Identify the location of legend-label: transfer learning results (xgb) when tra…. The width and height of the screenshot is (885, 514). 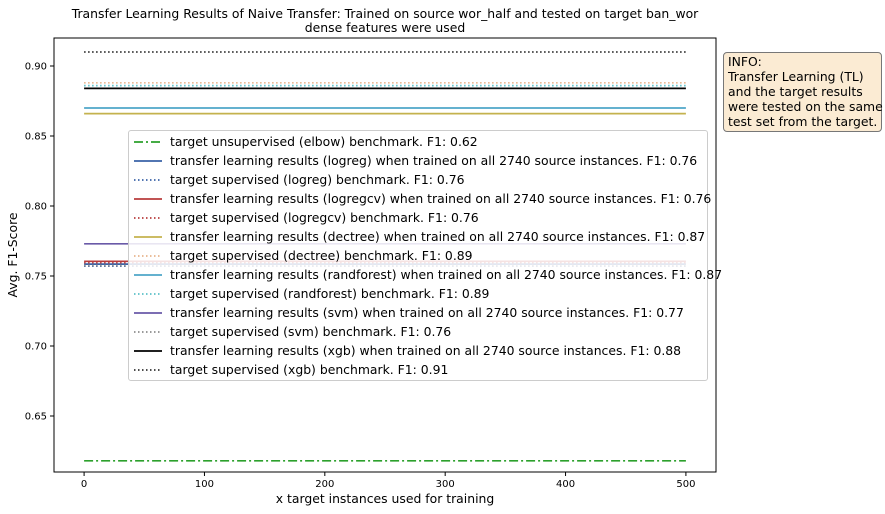
(426, 350).